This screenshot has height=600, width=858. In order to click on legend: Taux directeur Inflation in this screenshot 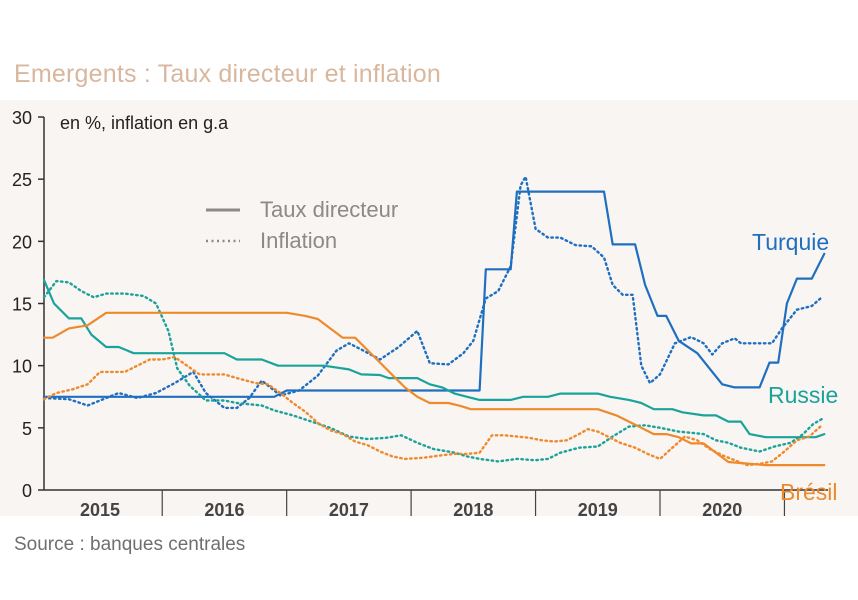, I will do `click(302, 225)`.